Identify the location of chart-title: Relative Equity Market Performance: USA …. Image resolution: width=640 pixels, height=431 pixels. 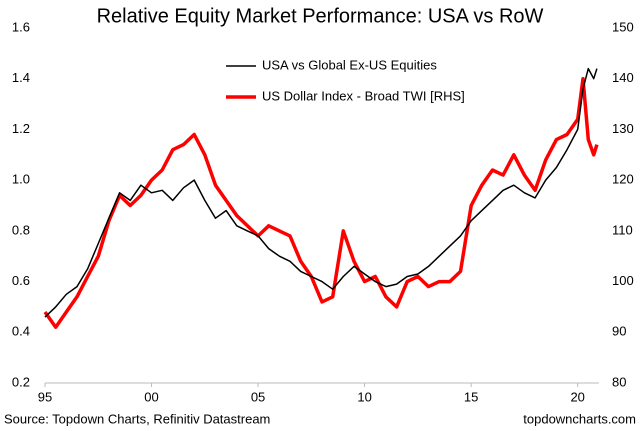
(320, 16).